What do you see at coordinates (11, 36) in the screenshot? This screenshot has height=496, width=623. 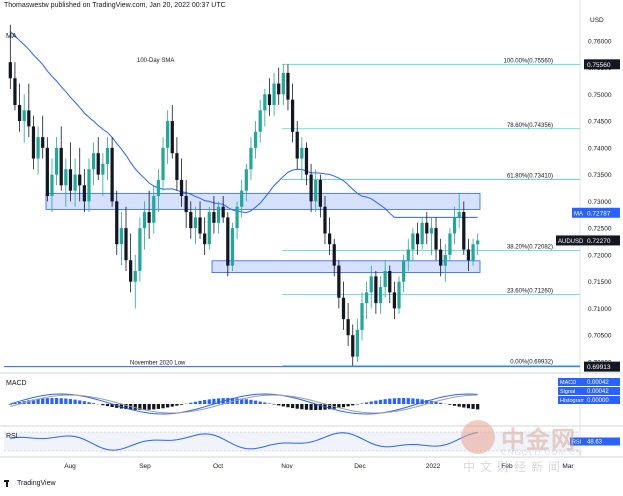 I see `main-pane-label: MA` at bounding box center [11, 36].